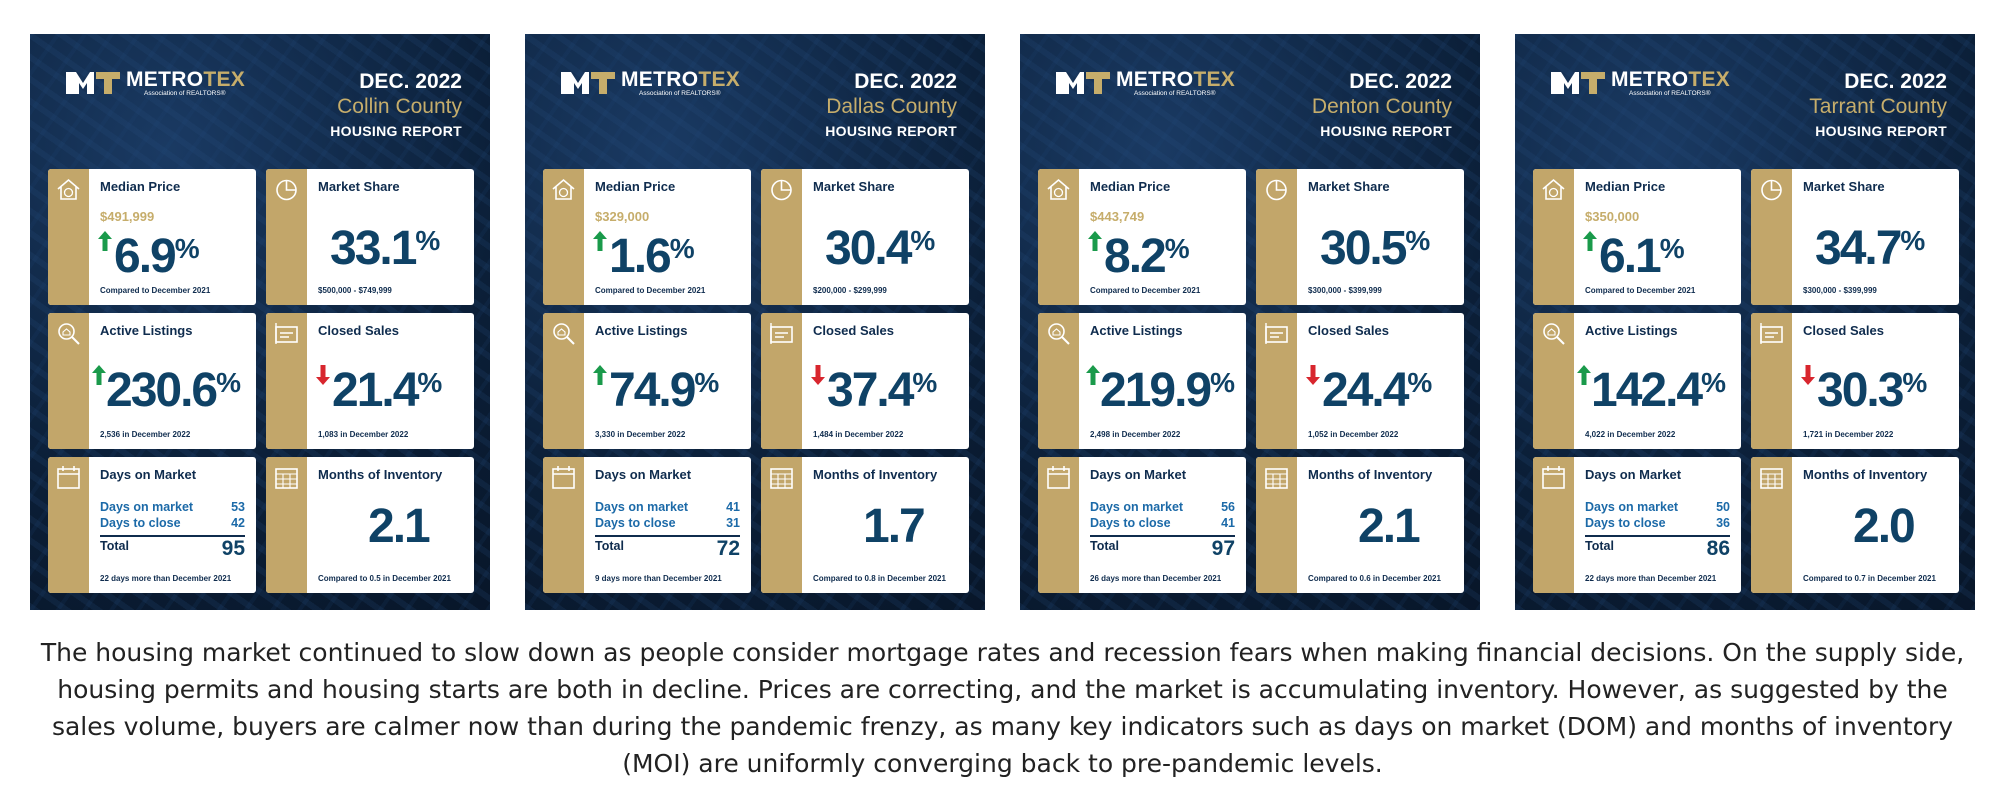 This screenshot has height=800, width=2000. Describe the element at coordinates (238, 523) in the screenshot. I see `dtc-value: 42` at that location.